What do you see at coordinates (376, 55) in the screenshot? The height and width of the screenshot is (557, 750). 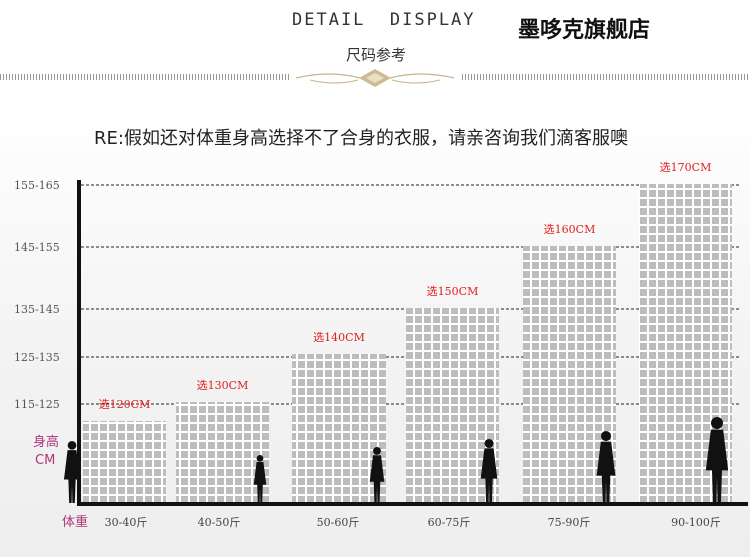 I see `size-reference-subtitle: 尺码参考` at bounding box center [376, 55].